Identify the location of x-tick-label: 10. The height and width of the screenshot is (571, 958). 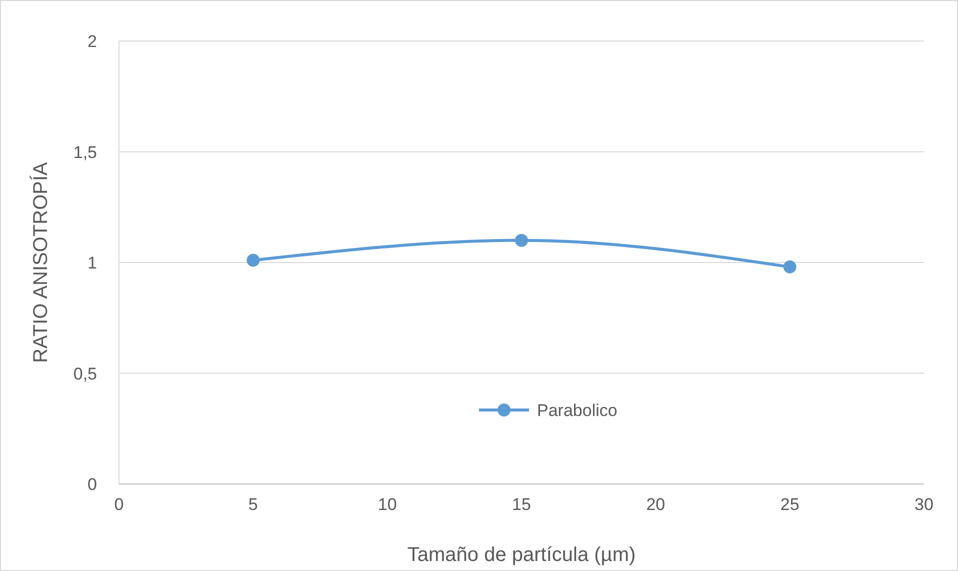
(387, 504).